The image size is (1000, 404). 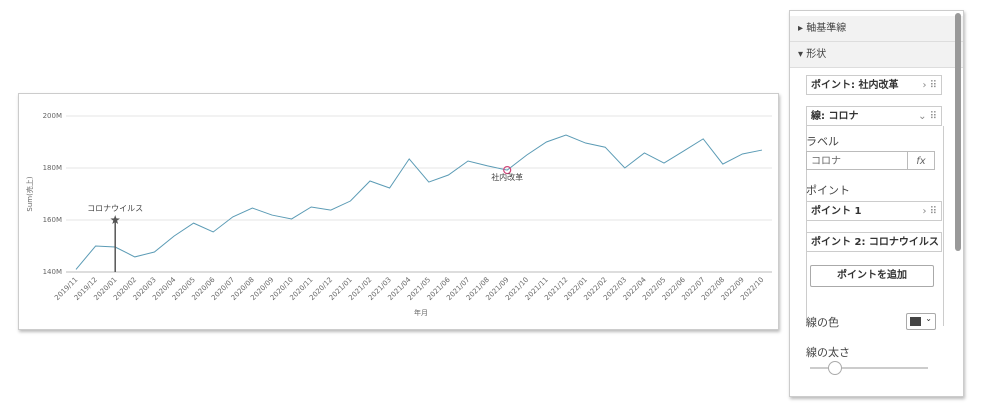 What do you see at coordinates (52, 168) in the screenshot?
I see `y-tick-label: 180M` at bounding box center [52, 168].